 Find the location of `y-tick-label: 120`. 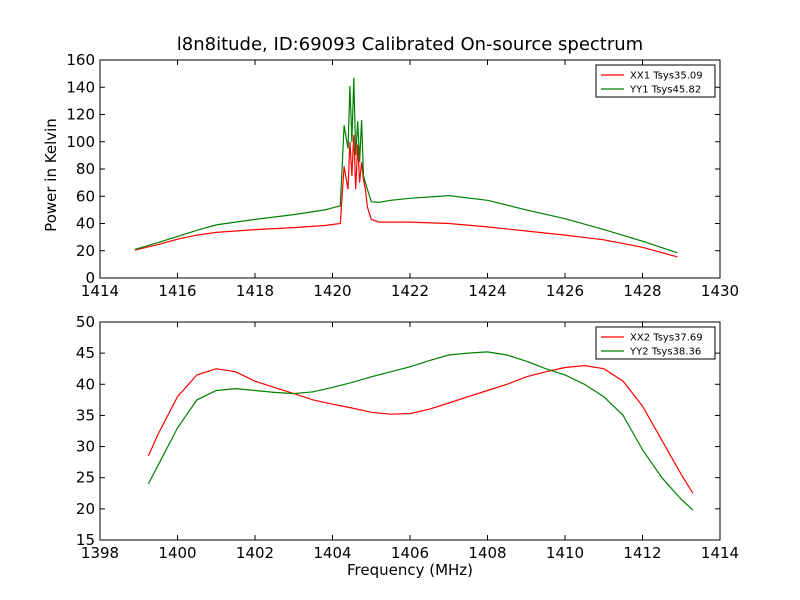

y-tick-label: 120 is located at coordinates (80, 115).